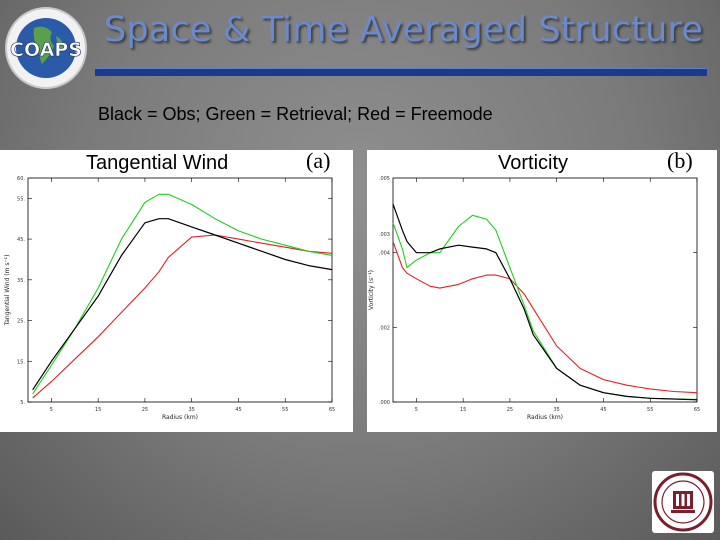 The height and width of the screenshot is (540, 720). I want to click on series-line-obs, so click(182, 304).